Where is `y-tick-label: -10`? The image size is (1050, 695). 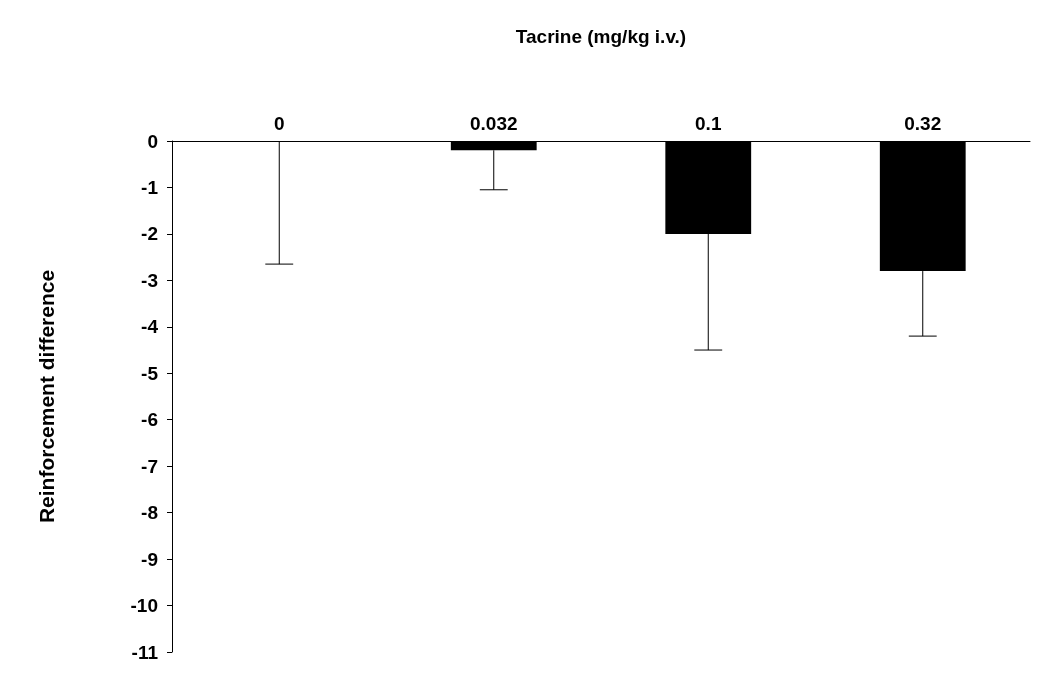 y-tick-label: -10 is located at coordinates (144, 606).